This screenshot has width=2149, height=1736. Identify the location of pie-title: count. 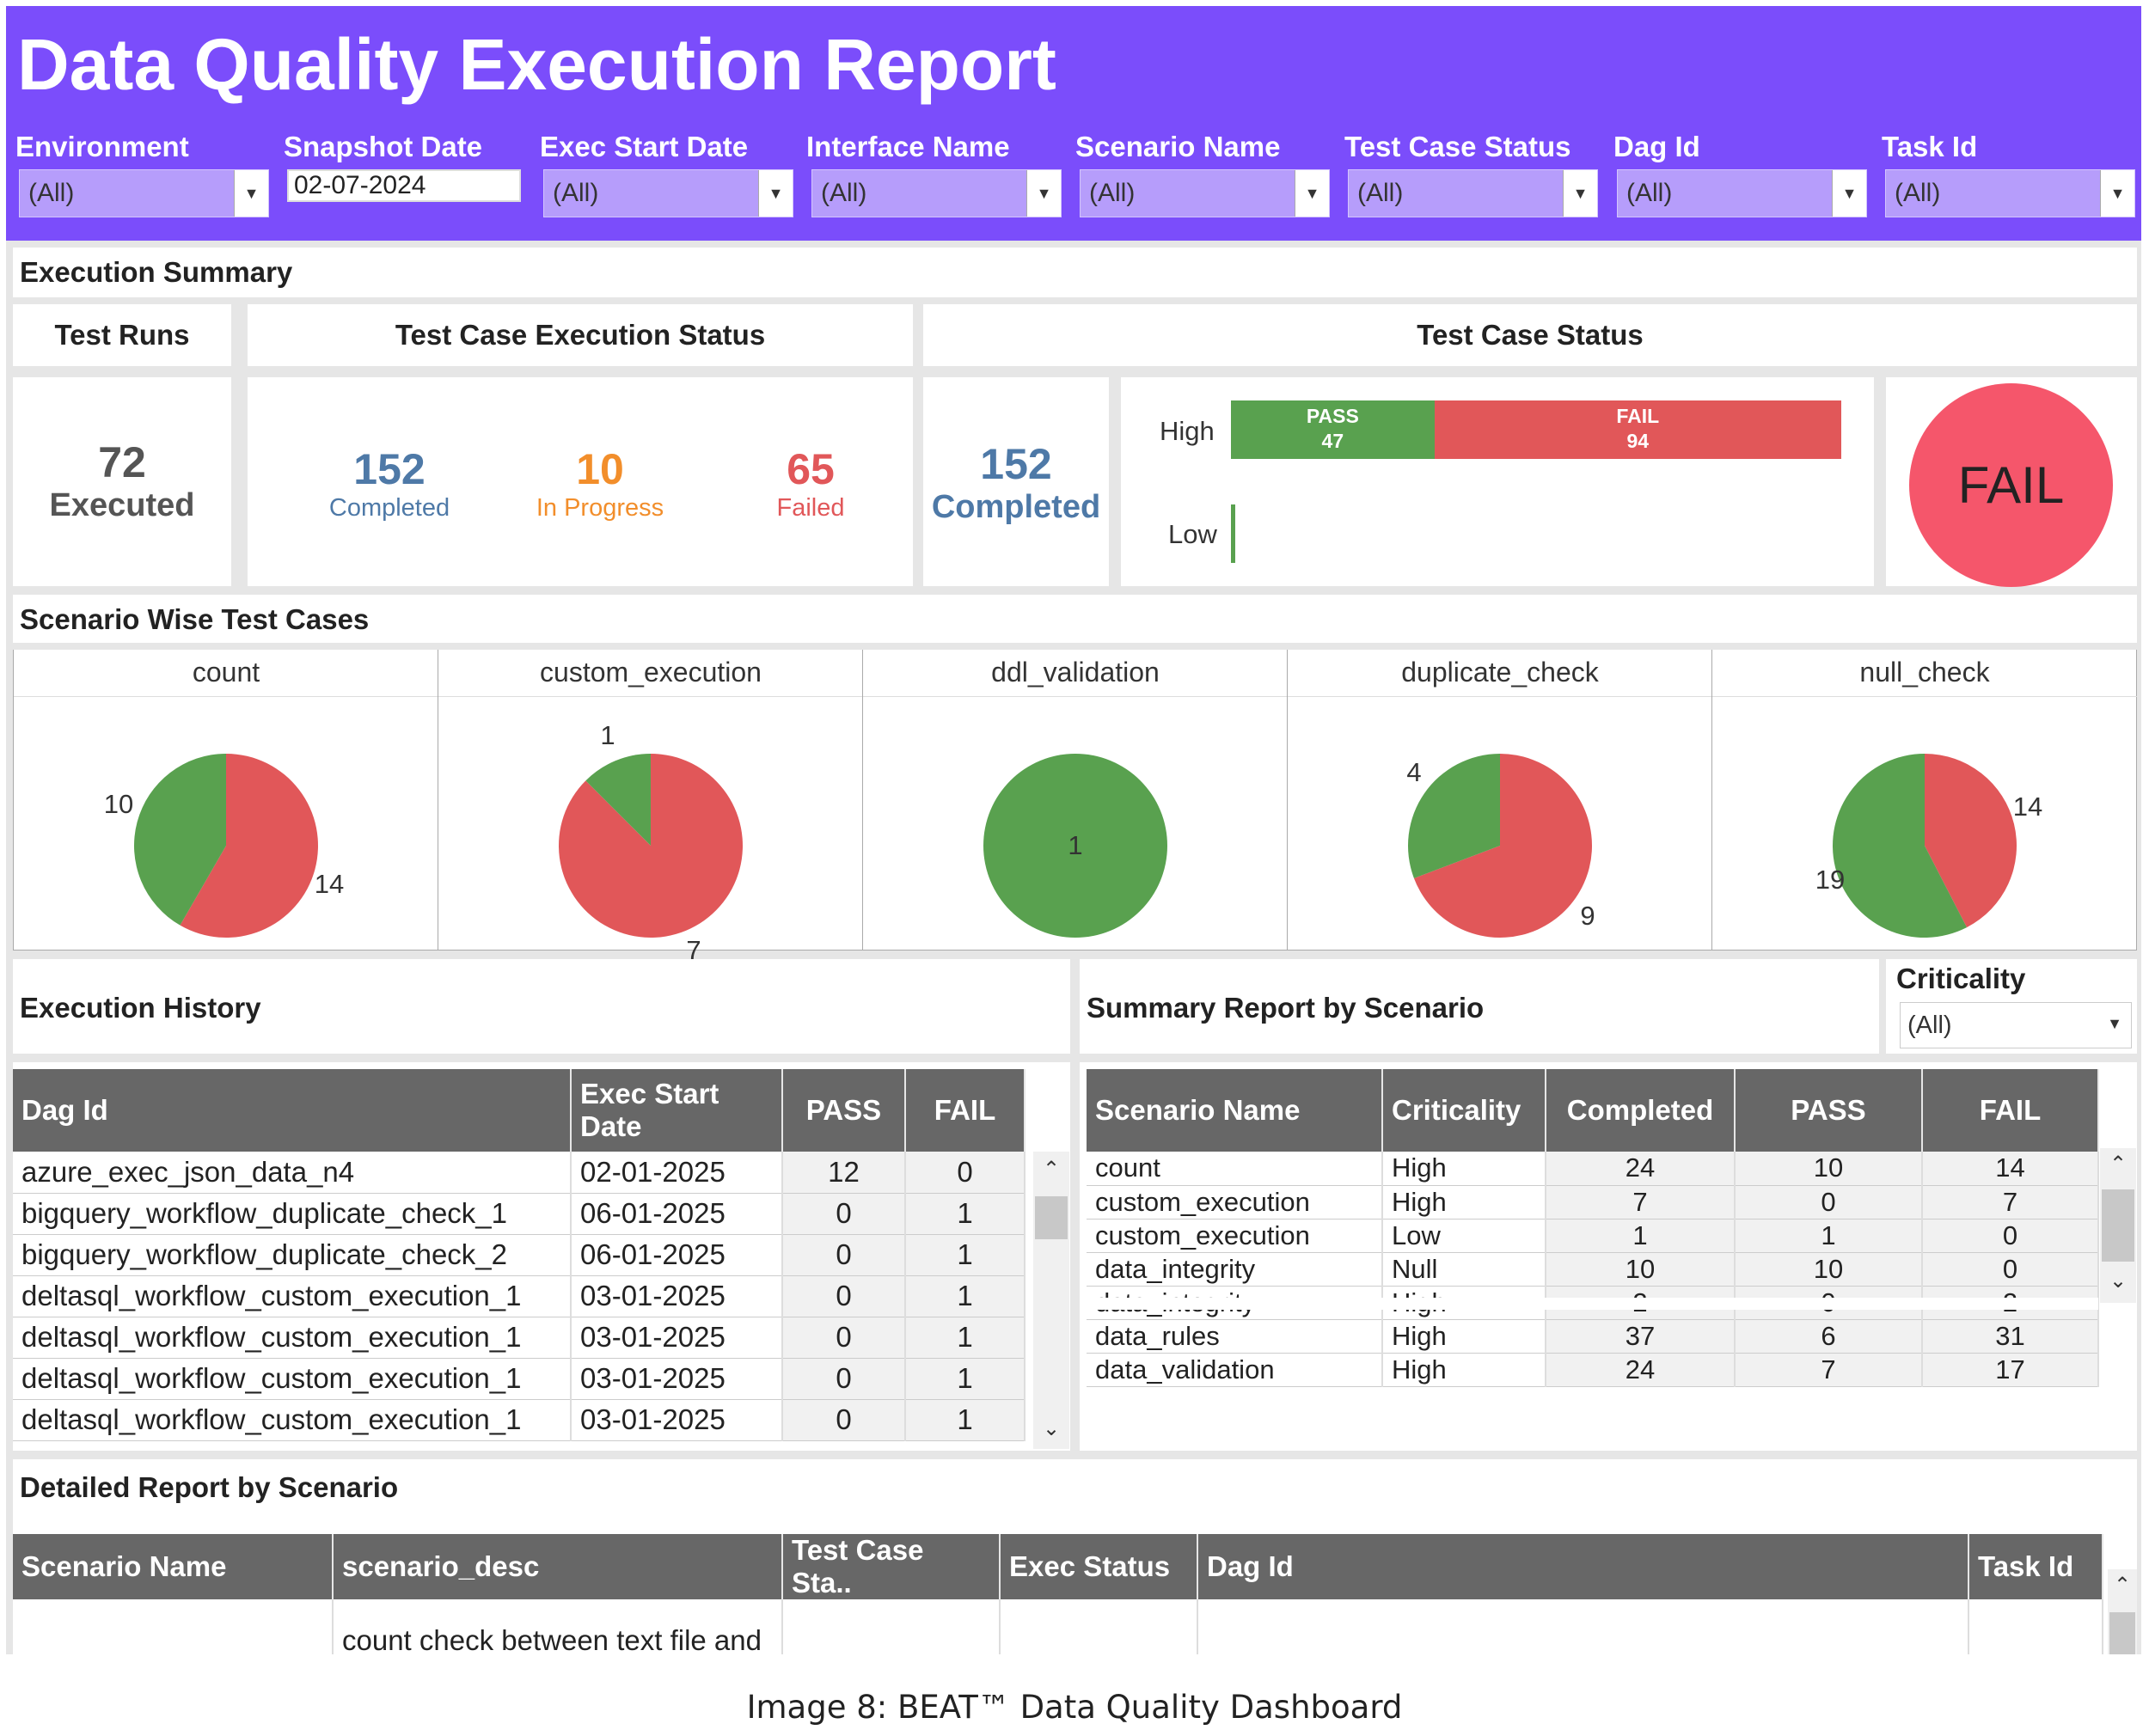
(226, 672).